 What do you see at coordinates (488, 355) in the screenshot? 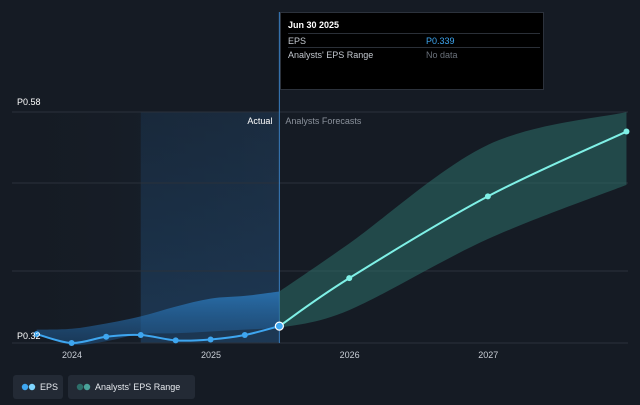
I see `x-tick-label: 2027` at bounding box center [488, 355].